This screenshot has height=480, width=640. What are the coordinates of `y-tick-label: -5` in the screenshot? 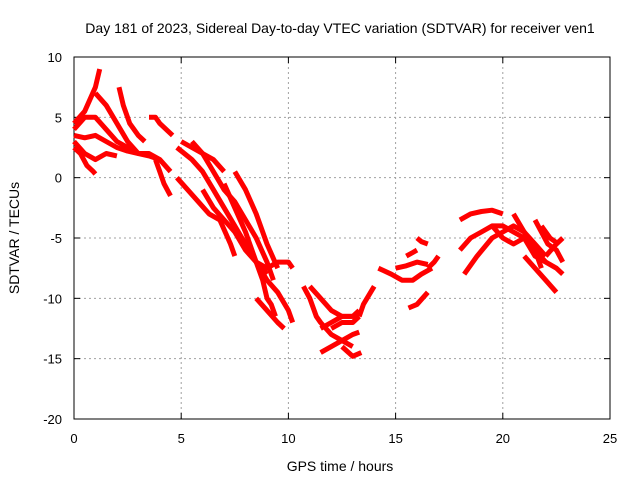 It's located at (56, 238).